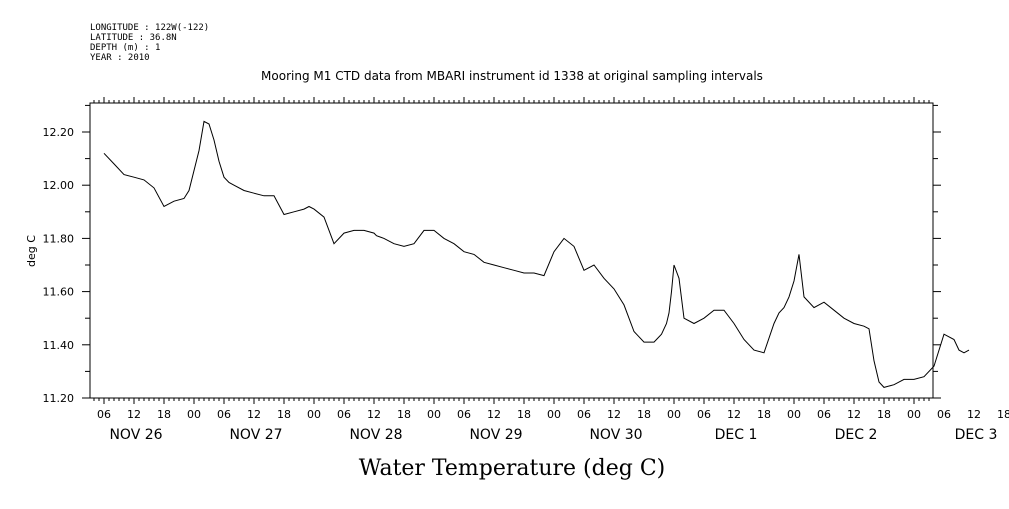 This screenshot has width=1009, height=509. What do you see at coordinates (59, 292) in the screenshot?
I see `y-tick-label: 11.60` at bounding box center [59, 292].